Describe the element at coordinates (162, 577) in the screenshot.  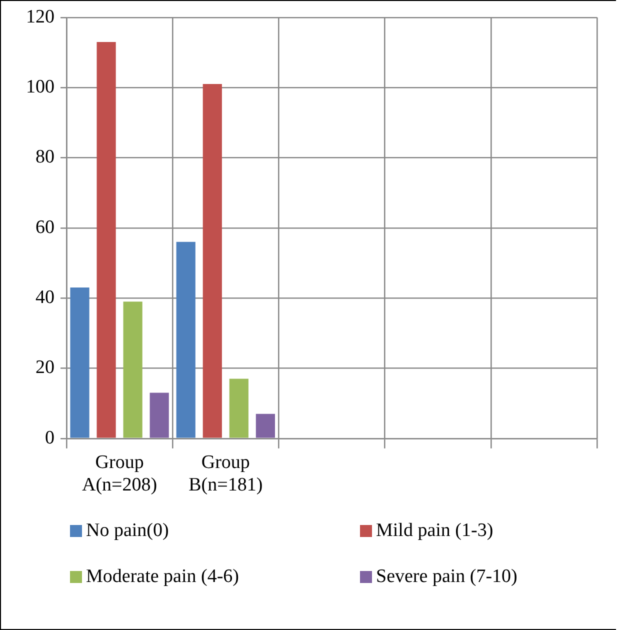
I see `legend-label: Moderate pain (4-6)` at that location.